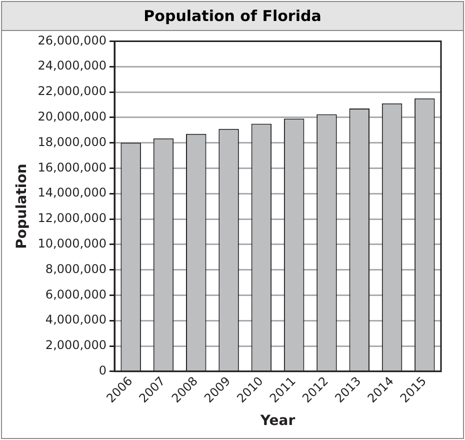 The image size is (465, 440). I want to click on y-tick-label: 6,000,000, so click(76, 294).